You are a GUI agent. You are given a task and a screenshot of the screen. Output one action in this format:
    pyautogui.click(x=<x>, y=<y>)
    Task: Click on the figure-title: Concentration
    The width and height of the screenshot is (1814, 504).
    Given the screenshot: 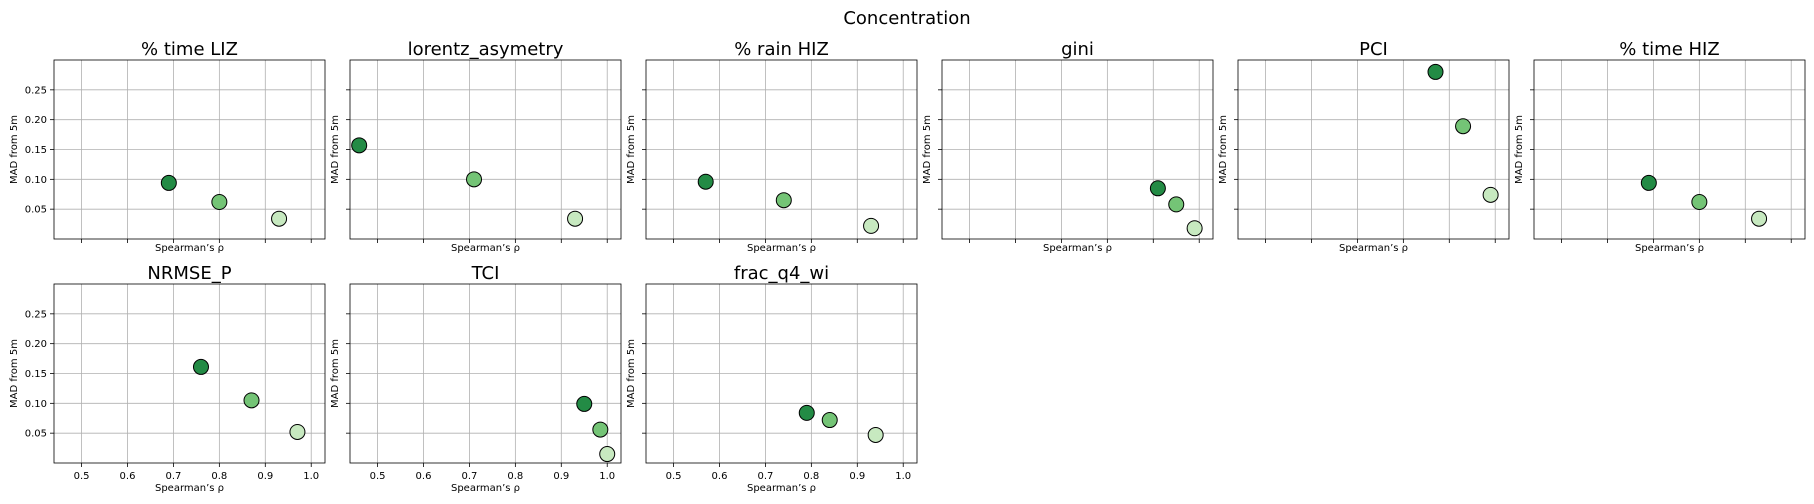 What is the action you would take?
    pyautogui.click(x=906, y=18)
    